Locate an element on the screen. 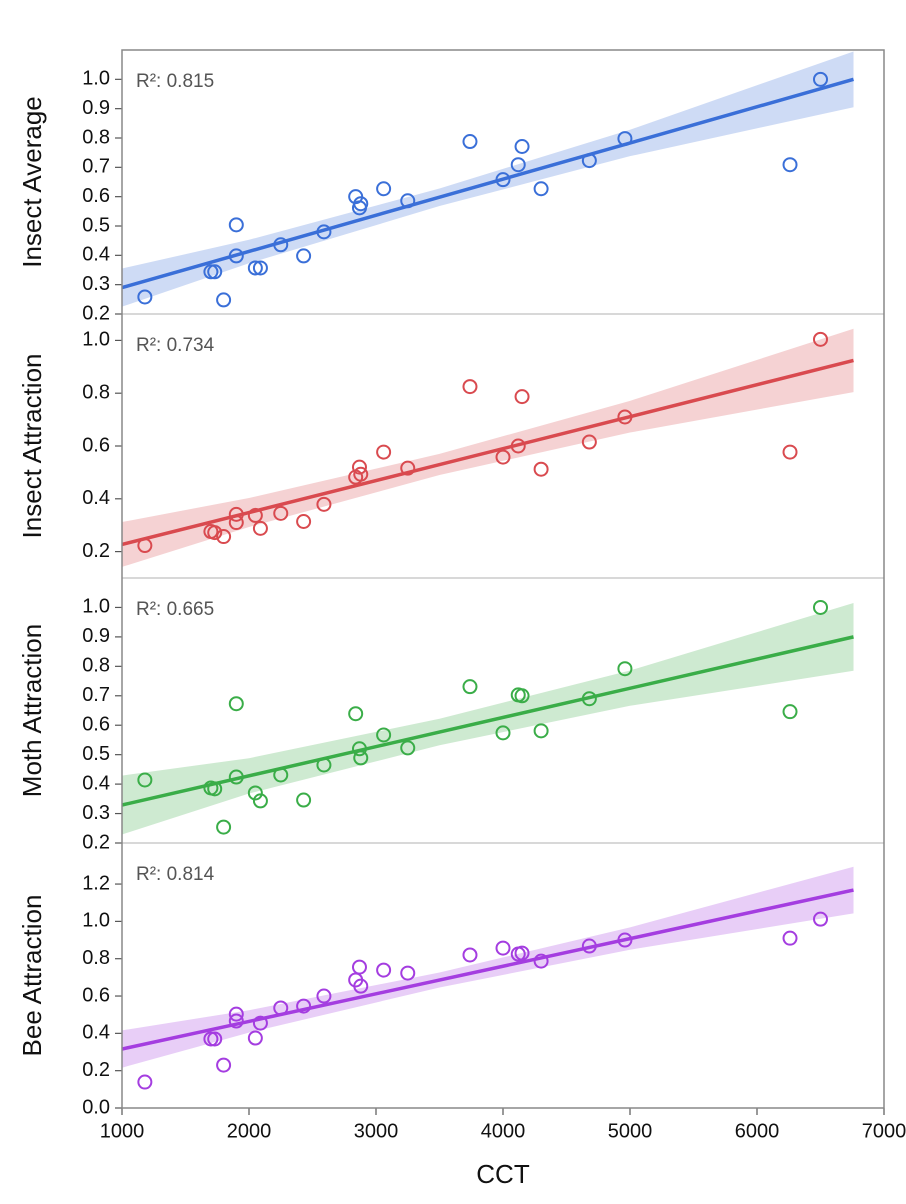  y-tick-label: 1.2 is located at coordinates (96, 883).